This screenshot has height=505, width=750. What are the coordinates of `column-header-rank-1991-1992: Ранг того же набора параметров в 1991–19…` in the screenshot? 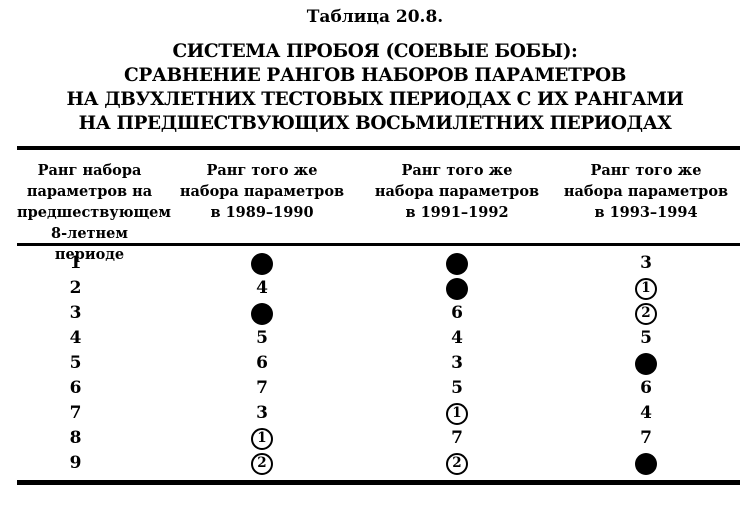 It's located at (457, 212).